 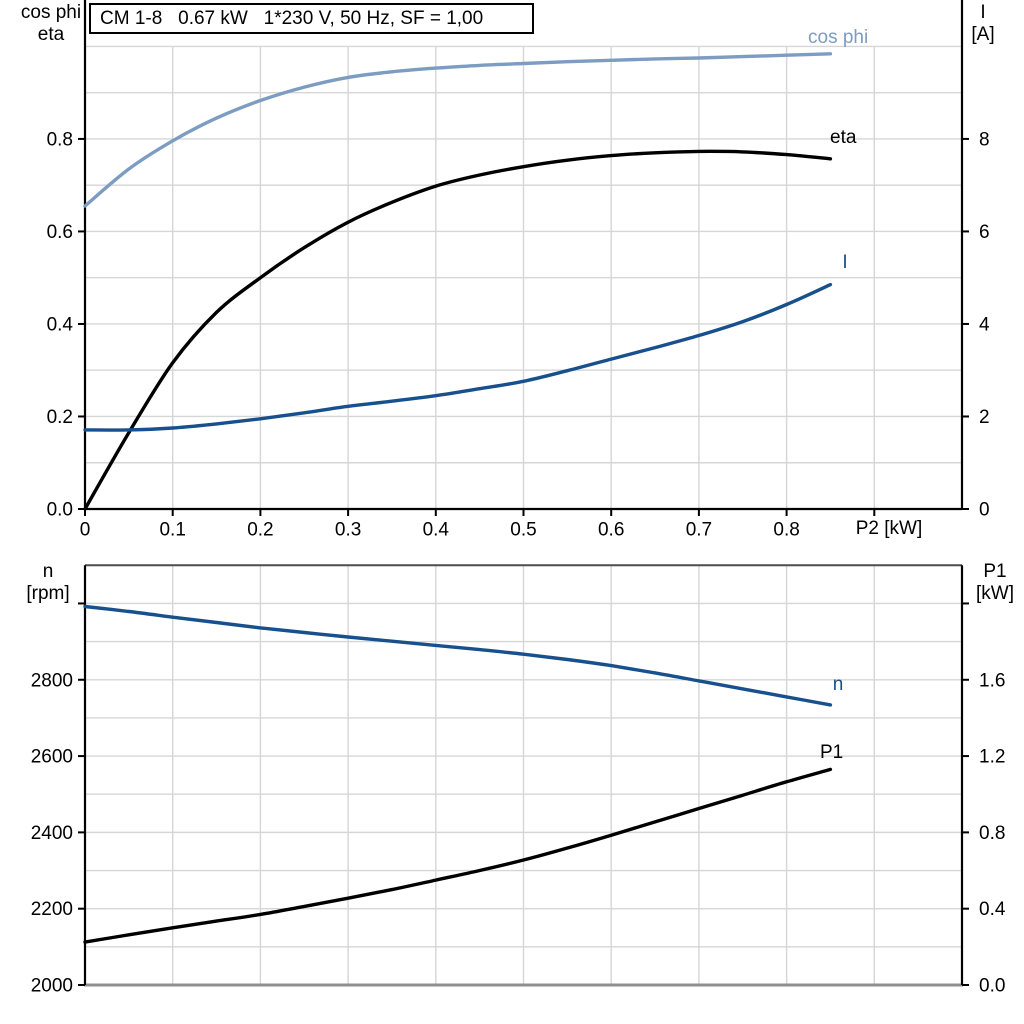 What do you see at coordinates (838, 684) in the screenshot?
I see `speed-curve-label: n` at bounding box center [838, 684].